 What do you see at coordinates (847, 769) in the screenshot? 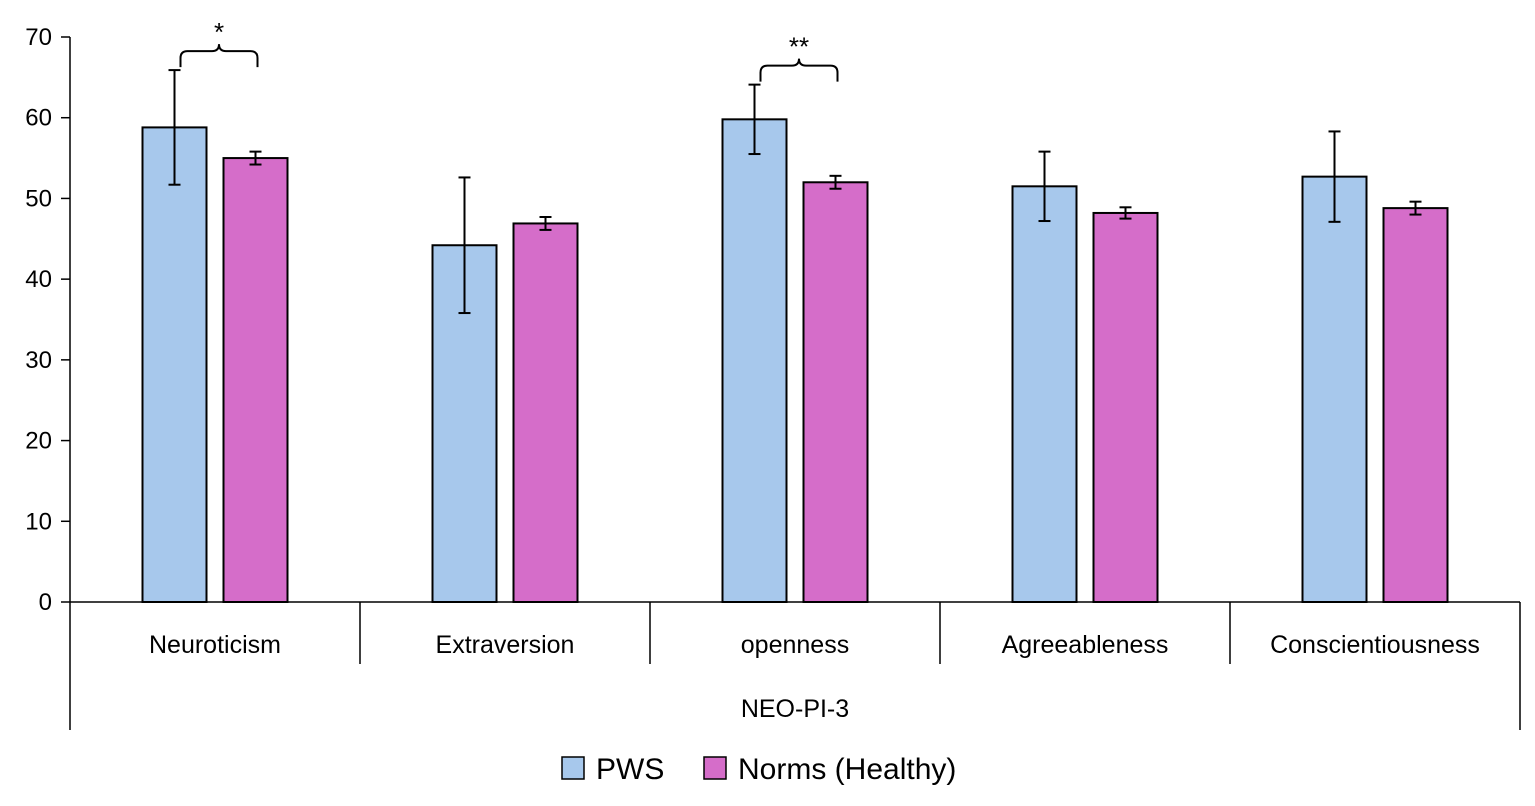
I see `legend-label: Norms (Healthy)` at bounding box center [847, 769].